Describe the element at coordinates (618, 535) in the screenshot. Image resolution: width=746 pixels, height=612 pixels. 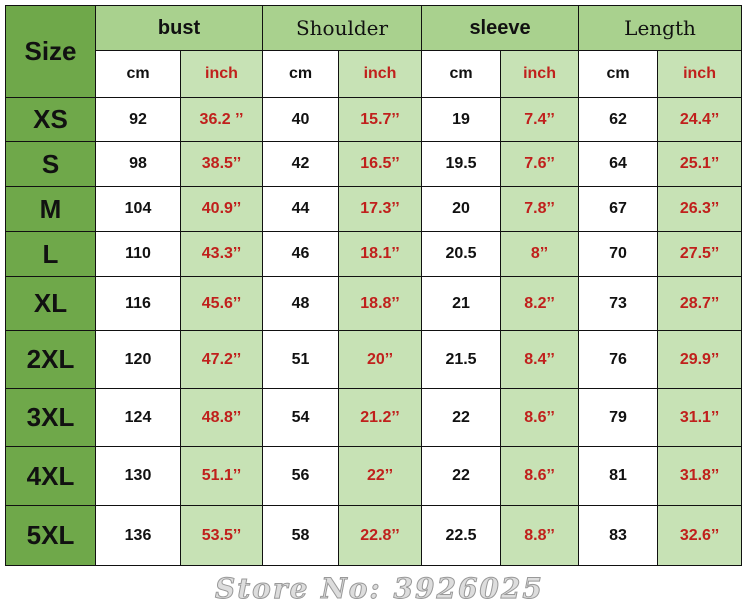
I see `cm-value: 83` at that location.